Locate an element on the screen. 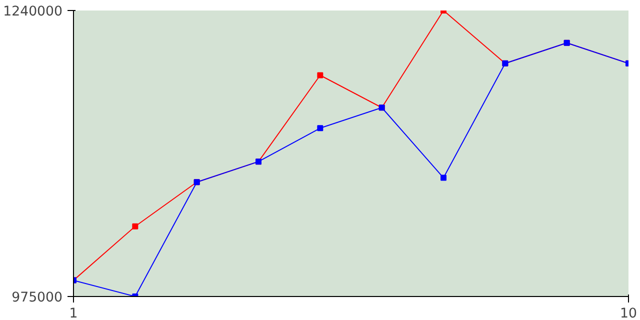  y-tick-label: 975000 is located at coordinates (37, 298).